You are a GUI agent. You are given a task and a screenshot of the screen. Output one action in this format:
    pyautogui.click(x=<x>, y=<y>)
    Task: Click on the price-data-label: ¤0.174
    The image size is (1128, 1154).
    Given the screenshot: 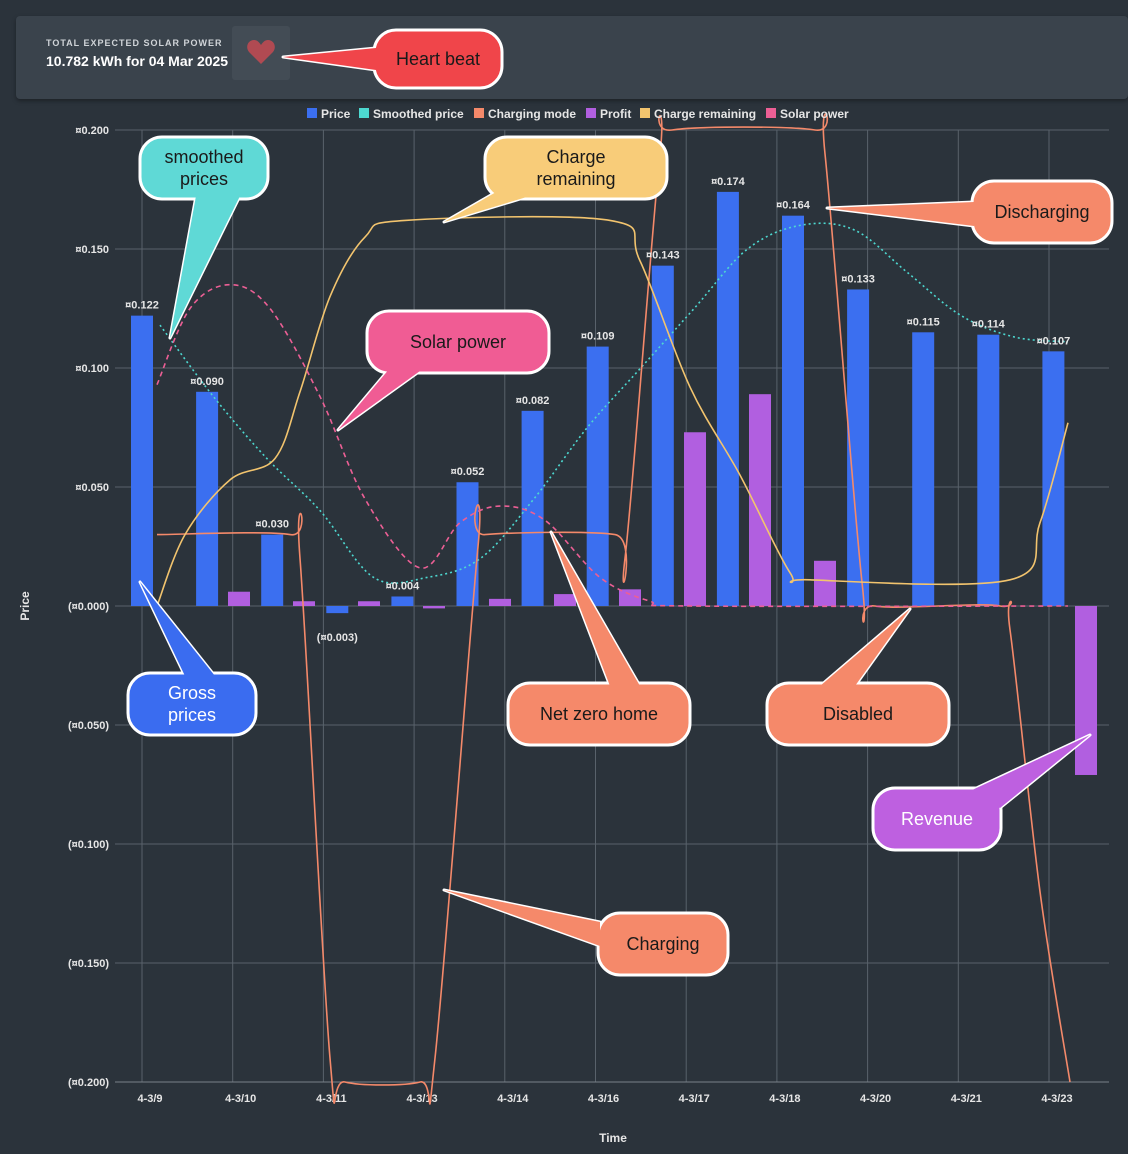 What is the action you would take?
    pyautogui.click(x=728, y=182)
    